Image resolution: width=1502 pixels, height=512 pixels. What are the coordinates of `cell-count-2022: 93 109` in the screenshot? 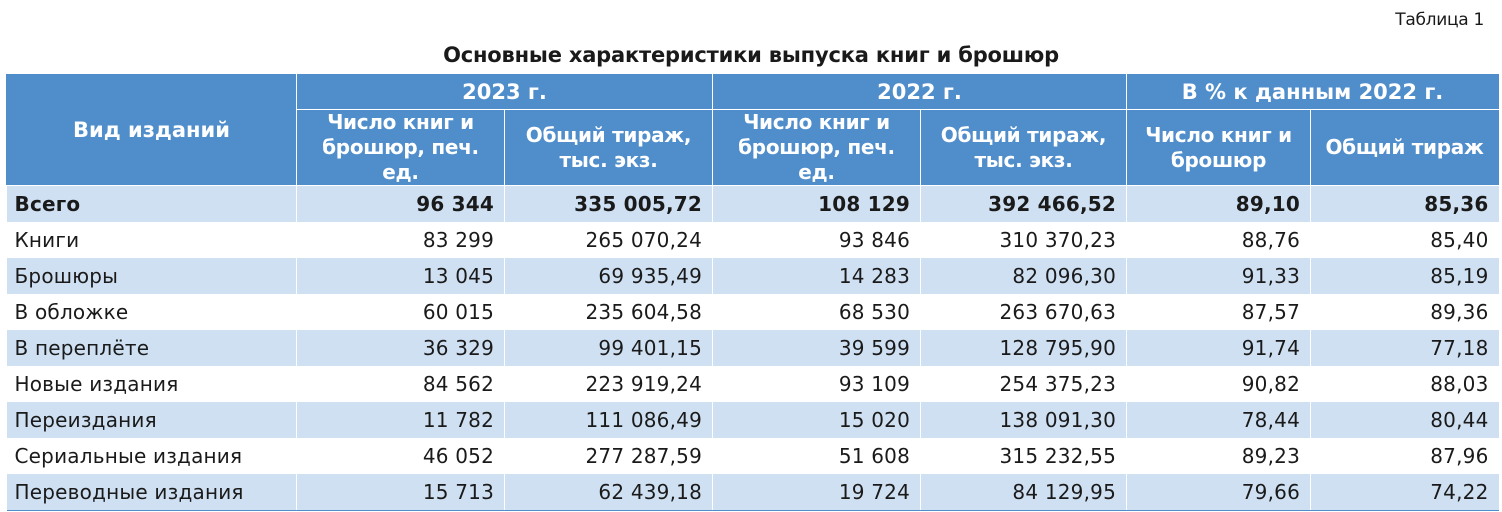 It's located at (816, 384).